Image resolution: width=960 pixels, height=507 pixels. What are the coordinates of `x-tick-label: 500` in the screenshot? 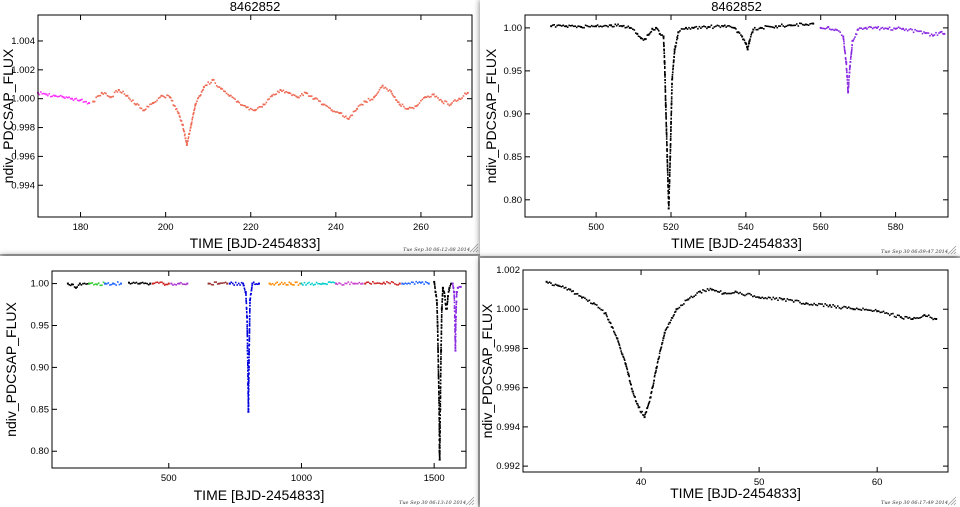 It's located at (596, 227).